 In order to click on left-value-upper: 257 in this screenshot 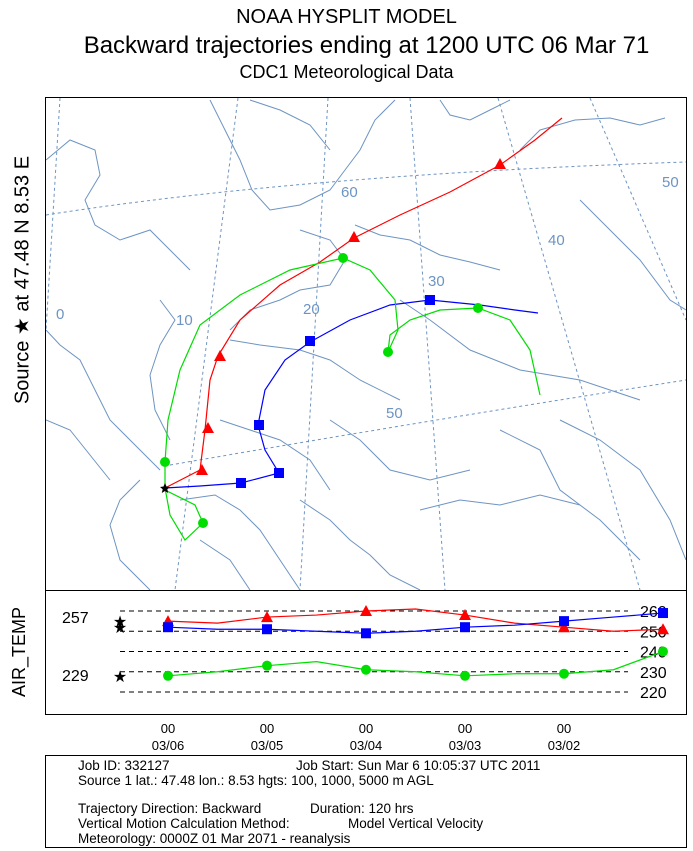, I will do `click(75, 618)`.